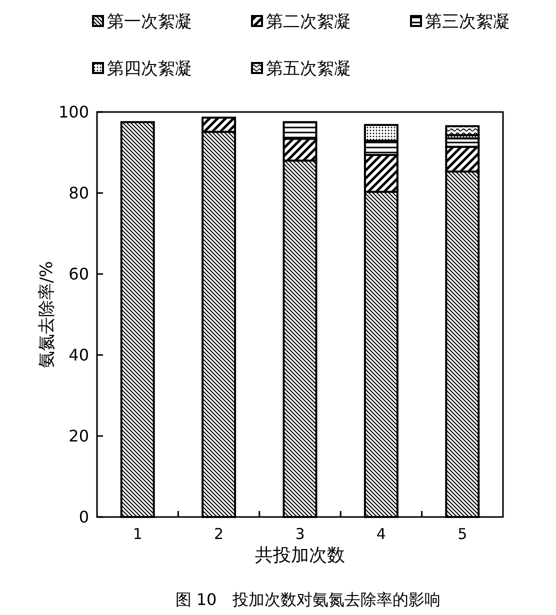 This screenshot has width=556, height=615. Describe the element at coordinates (300, 534) in the screenshot. I see `x-tick-label: 3` at that location.